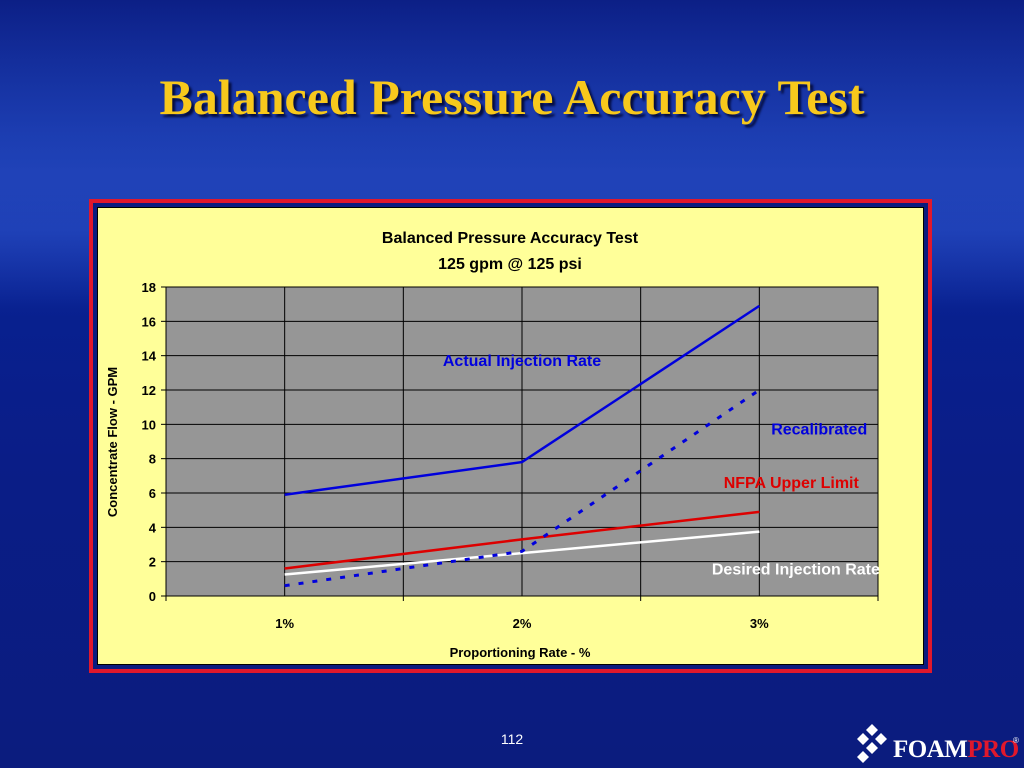 The width and height of the screenshot is (1024, 768). What do you see at coordinates (152, 562) in the screenshot?
I see `y-tick-label: 2` at bounding box center [152, 562].